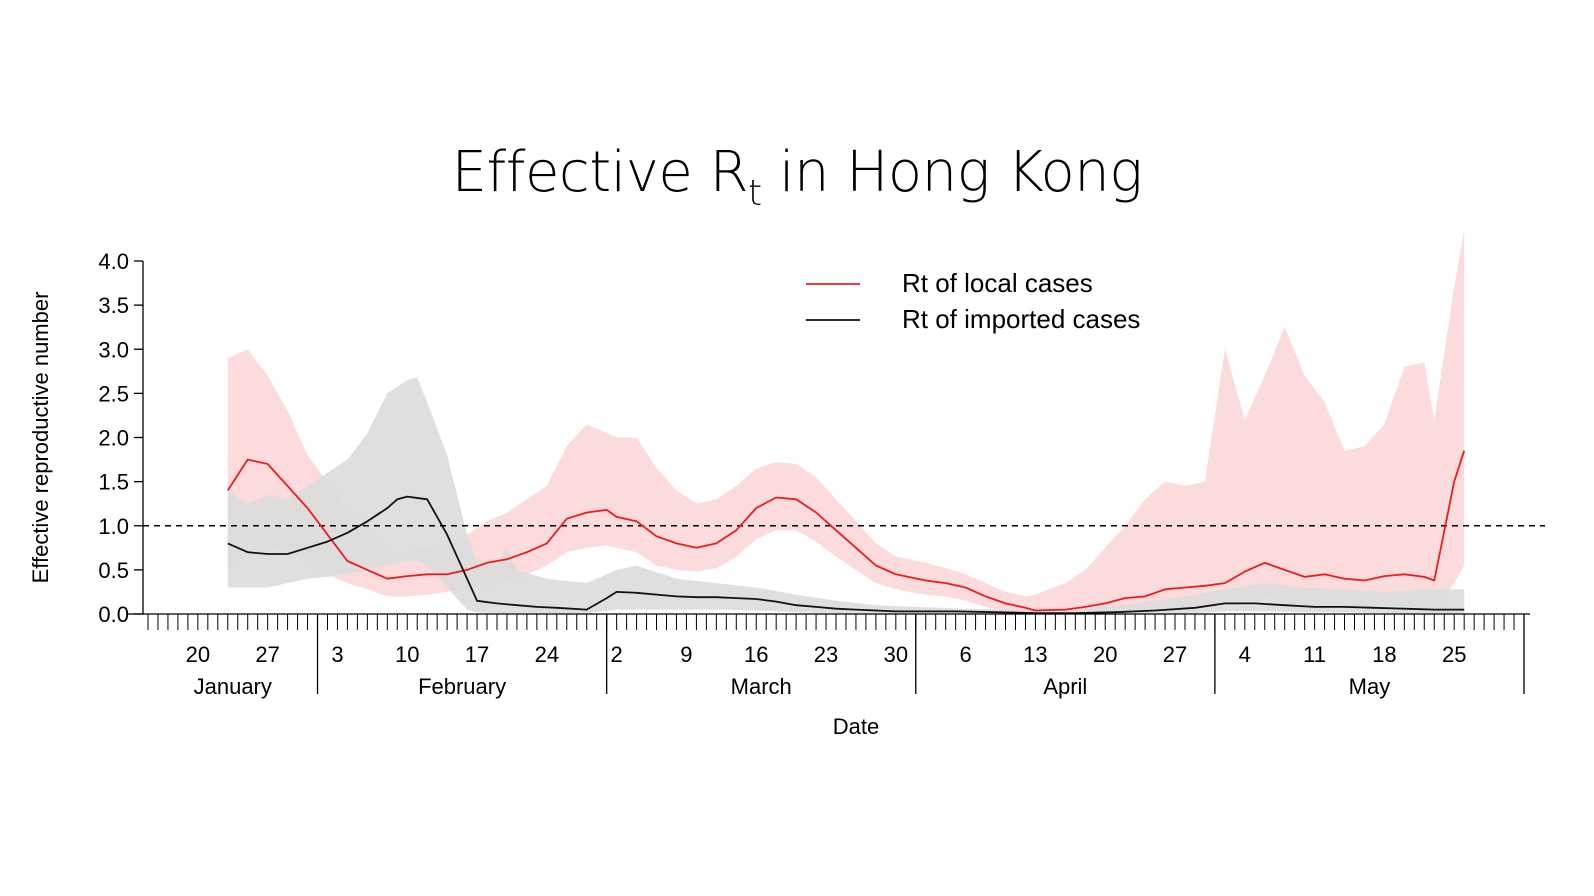 This screenshot has height=896, width=1594. I want to click on legend: Rt of local cases Rt of imported cases, so click(973, 301).